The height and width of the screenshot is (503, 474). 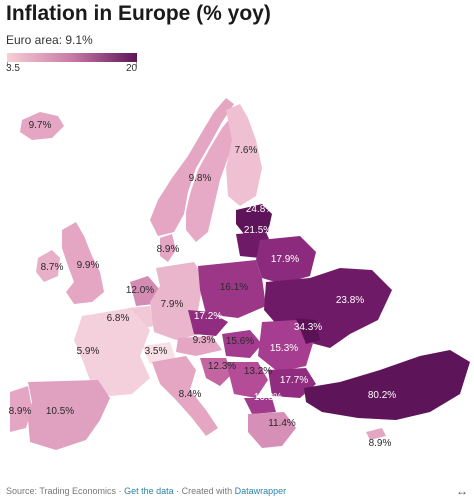 What do you see at coordinates (49, 40) in the screenshot?
I see `chart-subtitle: Euro area: 9.1%` at bounding box center [49, 40].